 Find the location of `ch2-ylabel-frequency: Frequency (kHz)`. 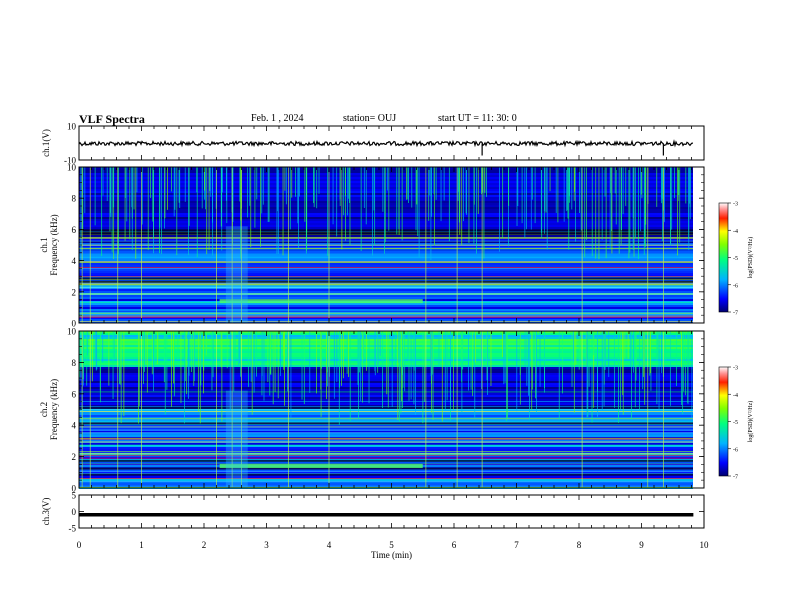

ch2-ylabel-frequency: Frequency (kHz) is located at coordinates (54, 409).